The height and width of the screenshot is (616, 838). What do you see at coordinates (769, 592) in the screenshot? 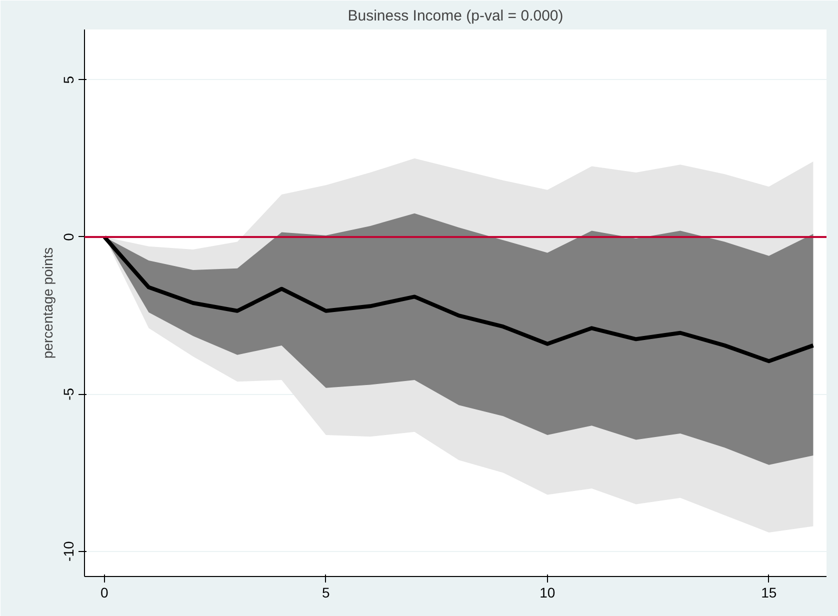
I see `x-tick-label: 15` at bounding box center [769, 592].